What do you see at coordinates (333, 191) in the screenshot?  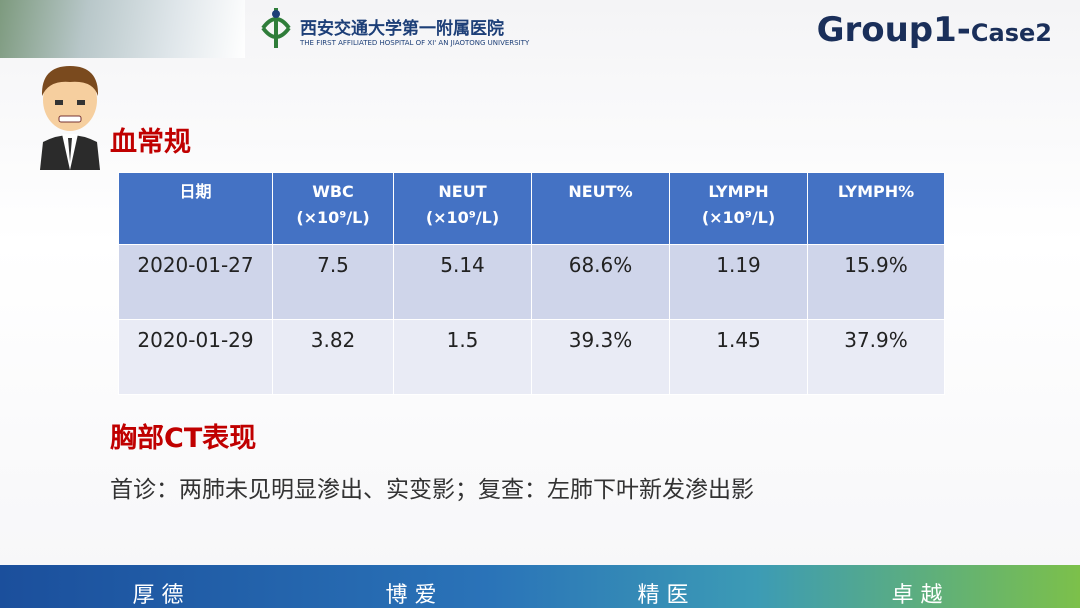 I see `column-name: WBC` at bounding box center [333, 191].